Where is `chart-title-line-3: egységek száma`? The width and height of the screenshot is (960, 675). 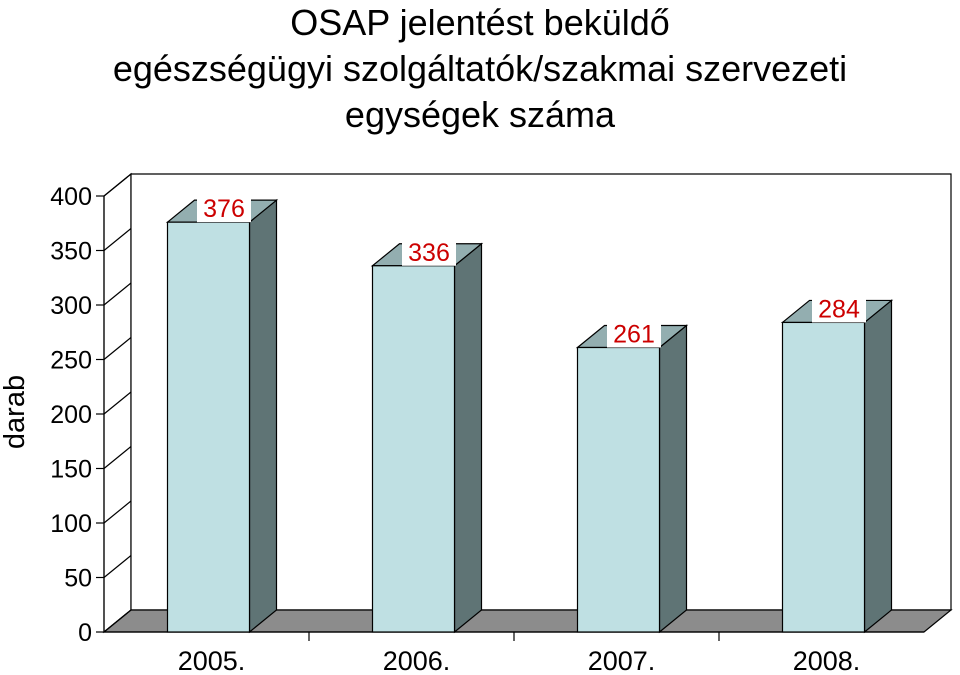 chart-title-line-3: egységek száma is located at coordinates (480, 114).